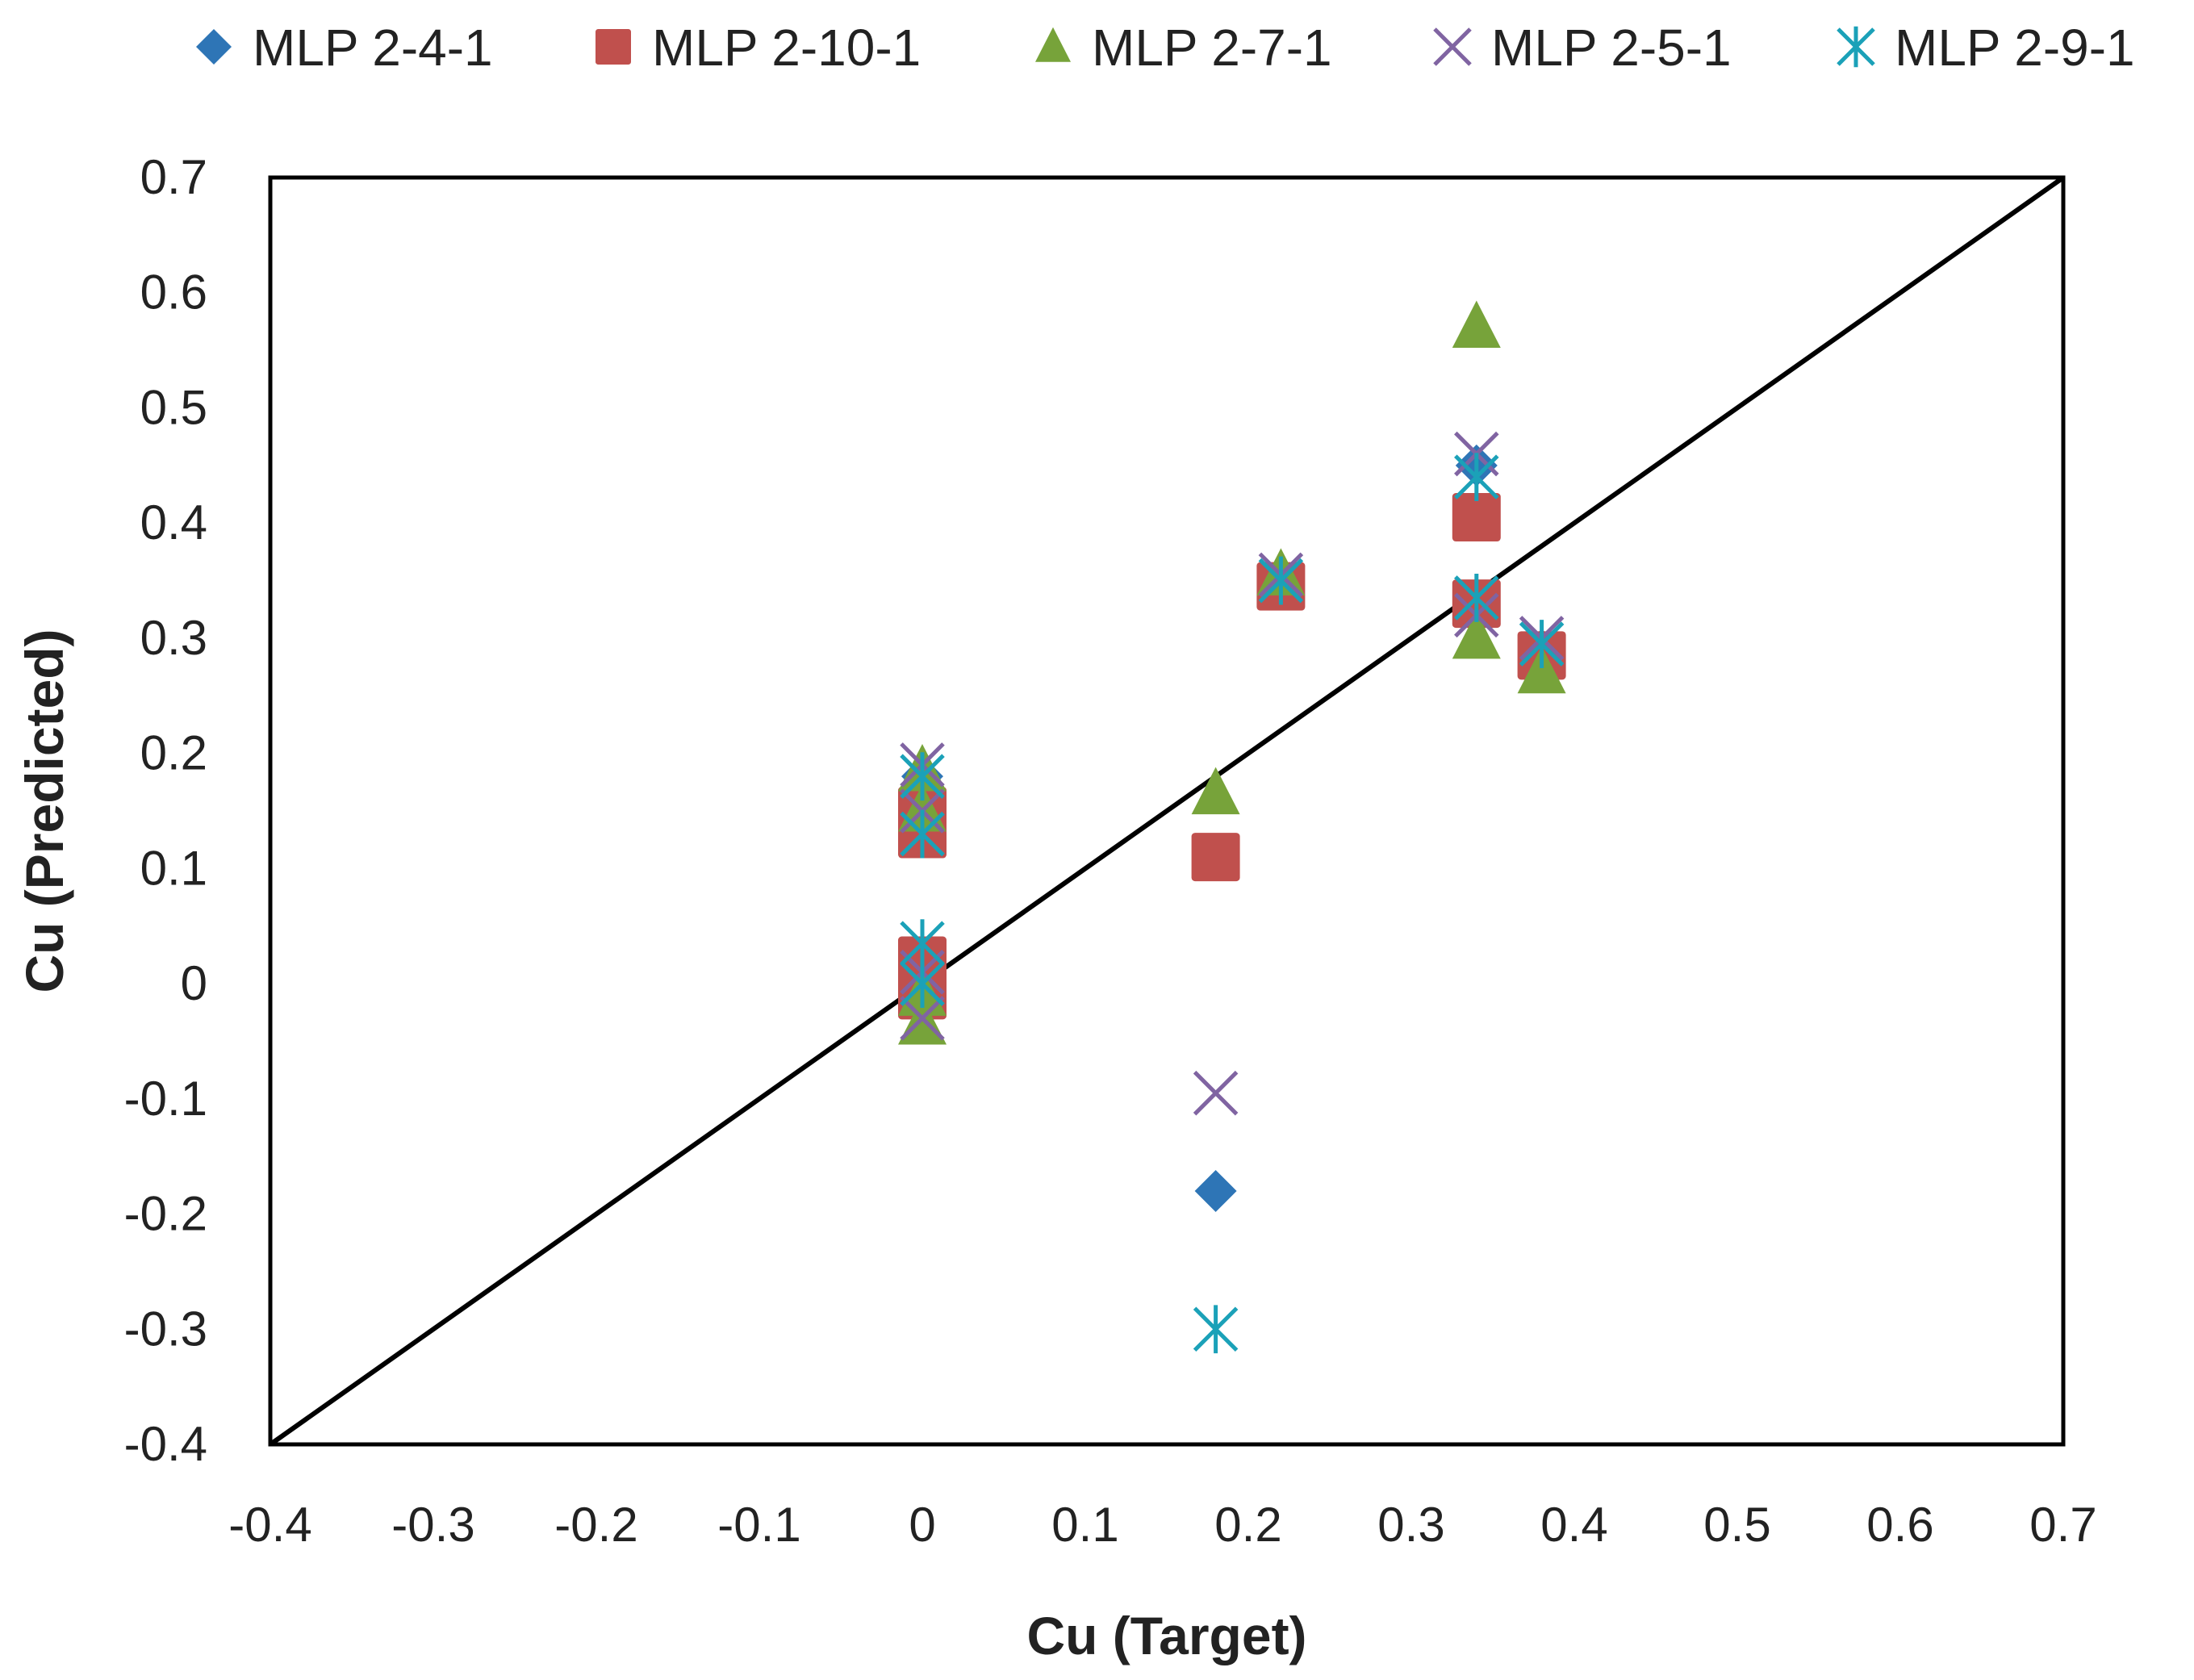 The width and height of the screenshot is (2194, 1680). I want to click on y-tick-label: 0, so click(194, 983).